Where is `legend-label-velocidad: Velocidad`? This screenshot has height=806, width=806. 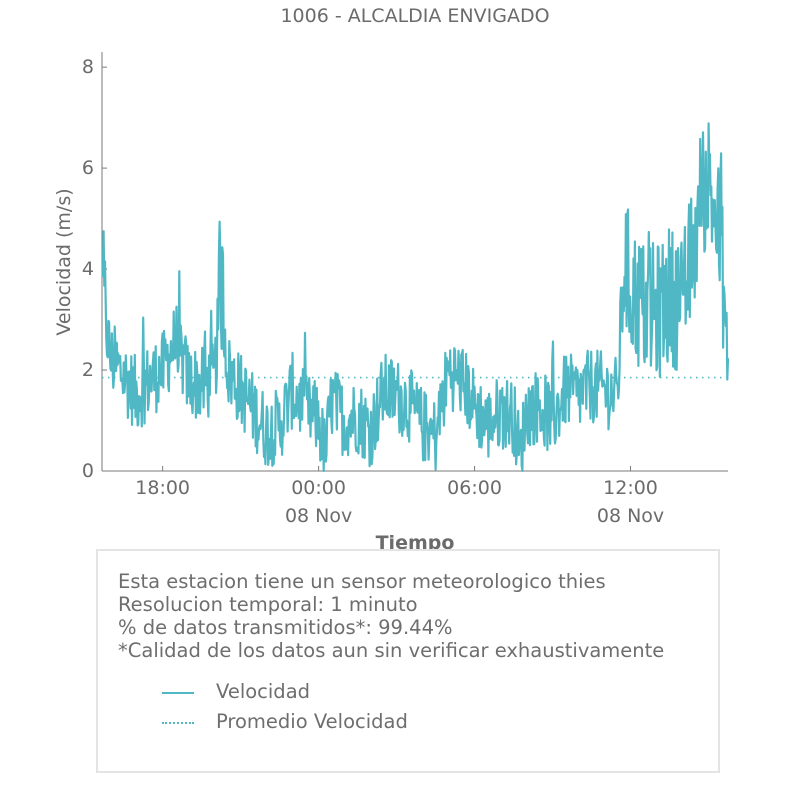
legend-label-velocidad: Velocidad is located at coordinates (263, 691).